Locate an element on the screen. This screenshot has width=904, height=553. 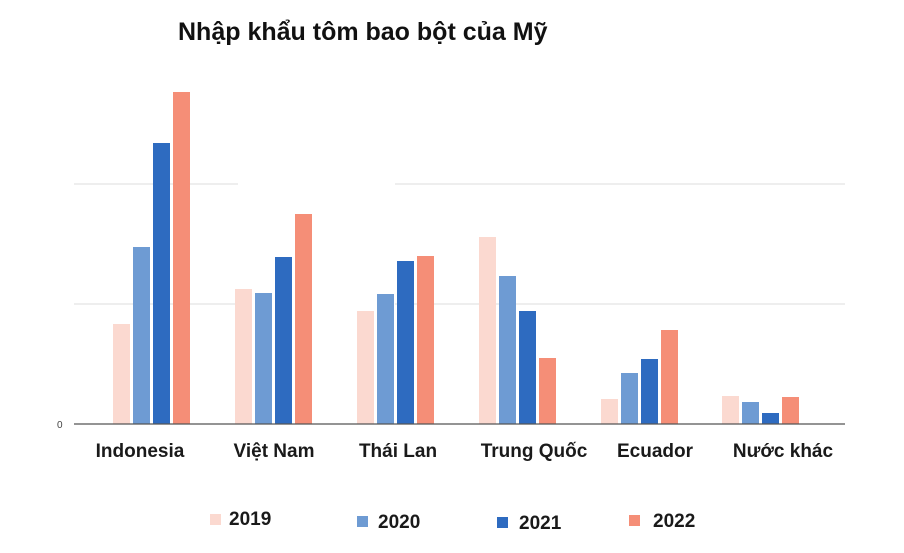
legend-swatch-2022 is located at coordinates (634, 520).